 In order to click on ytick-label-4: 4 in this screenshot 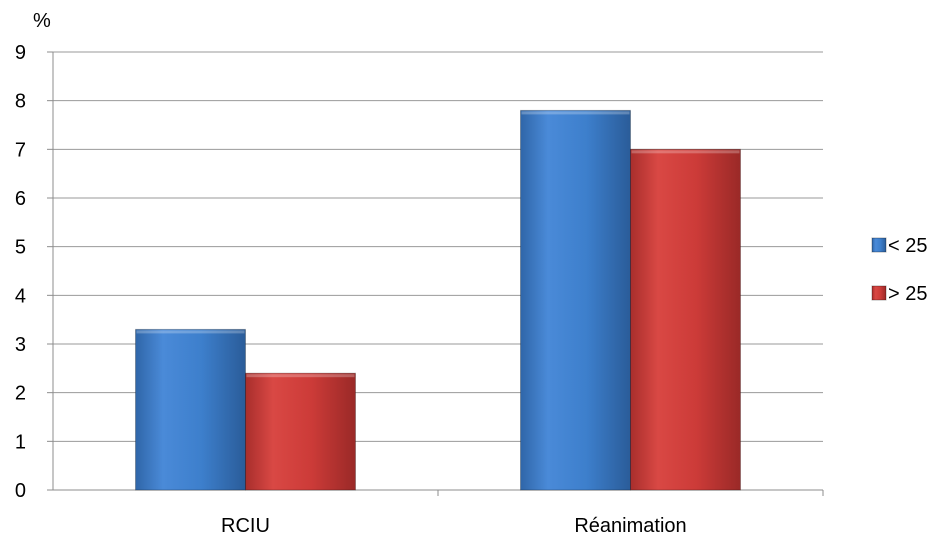, I will do `click(20, 296)`.